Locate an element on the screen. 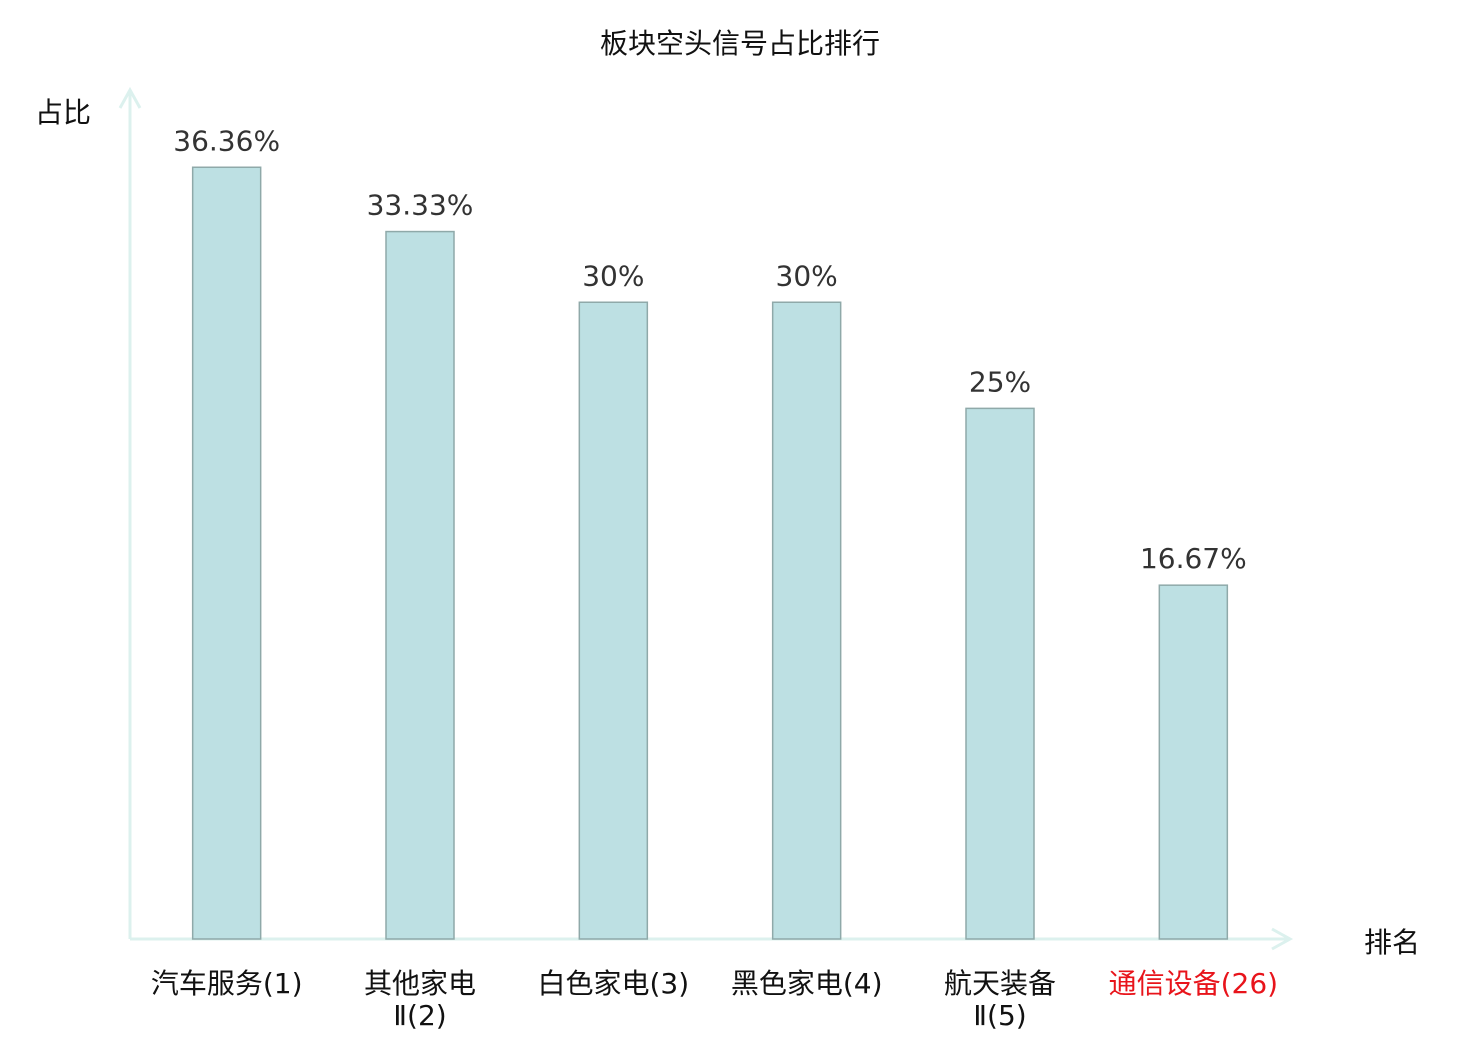  x-tick-label: 黑色家电(4) is located at coordinates (807, 983).